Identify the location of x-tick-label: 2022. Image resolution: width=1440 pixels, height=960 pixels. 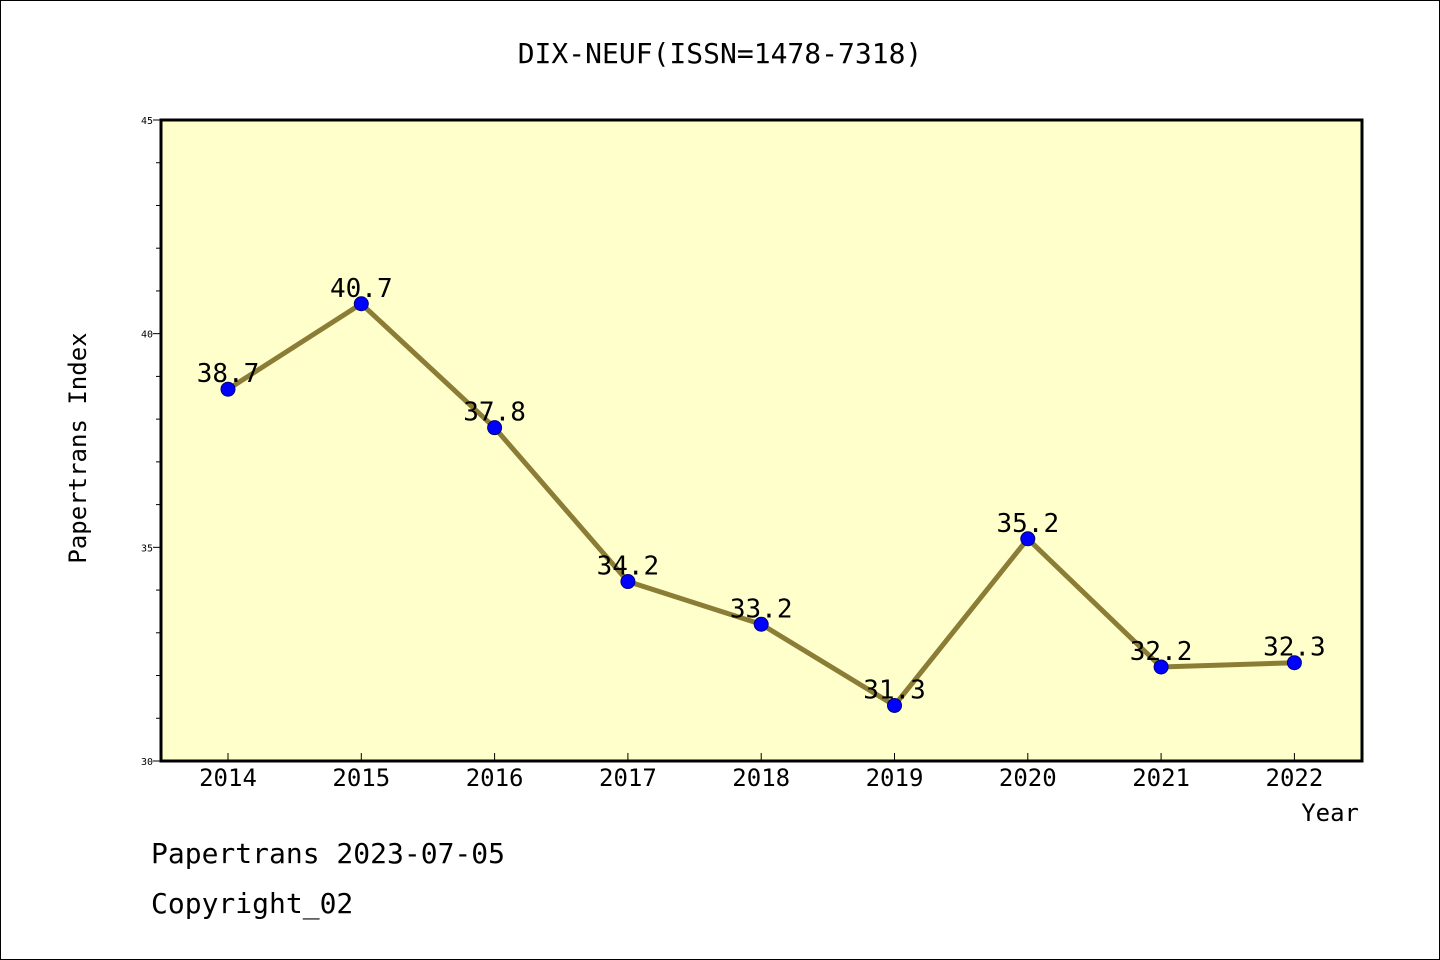
(1295, 778).